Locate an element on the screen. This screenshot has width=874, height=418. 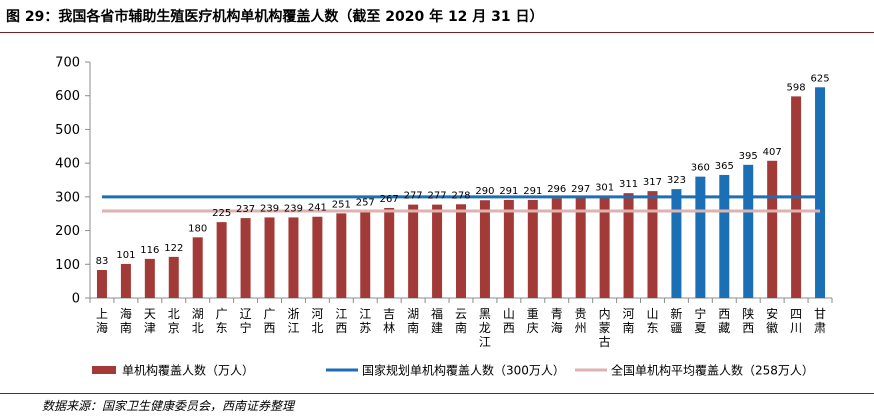
data-label: 395 is located at coordinates (748, 156).